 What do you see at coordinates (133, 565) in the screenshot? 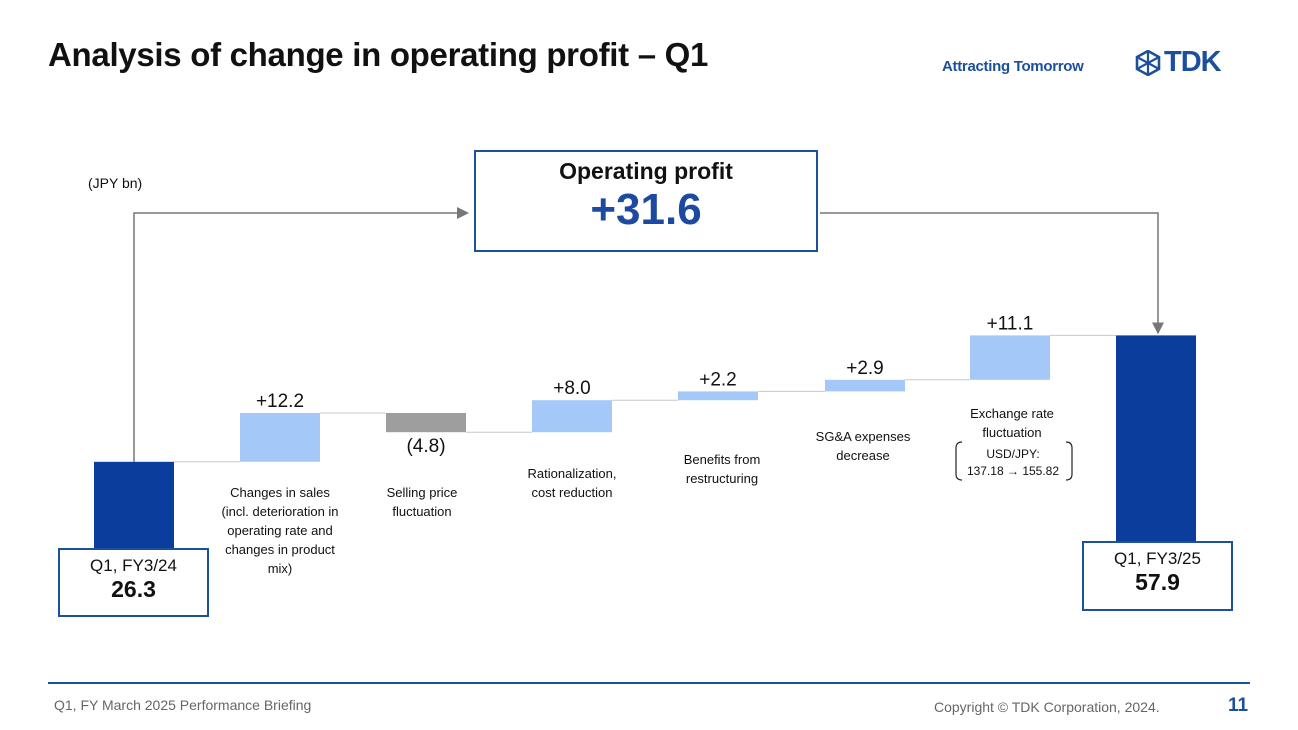
I see `start-total-label: Q1, FY3/24` at bounding box center [133, 565].